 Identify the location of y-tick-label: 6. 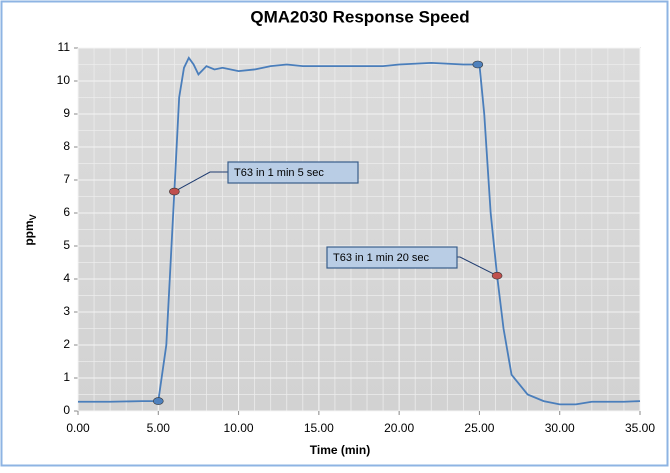
(66, 212).